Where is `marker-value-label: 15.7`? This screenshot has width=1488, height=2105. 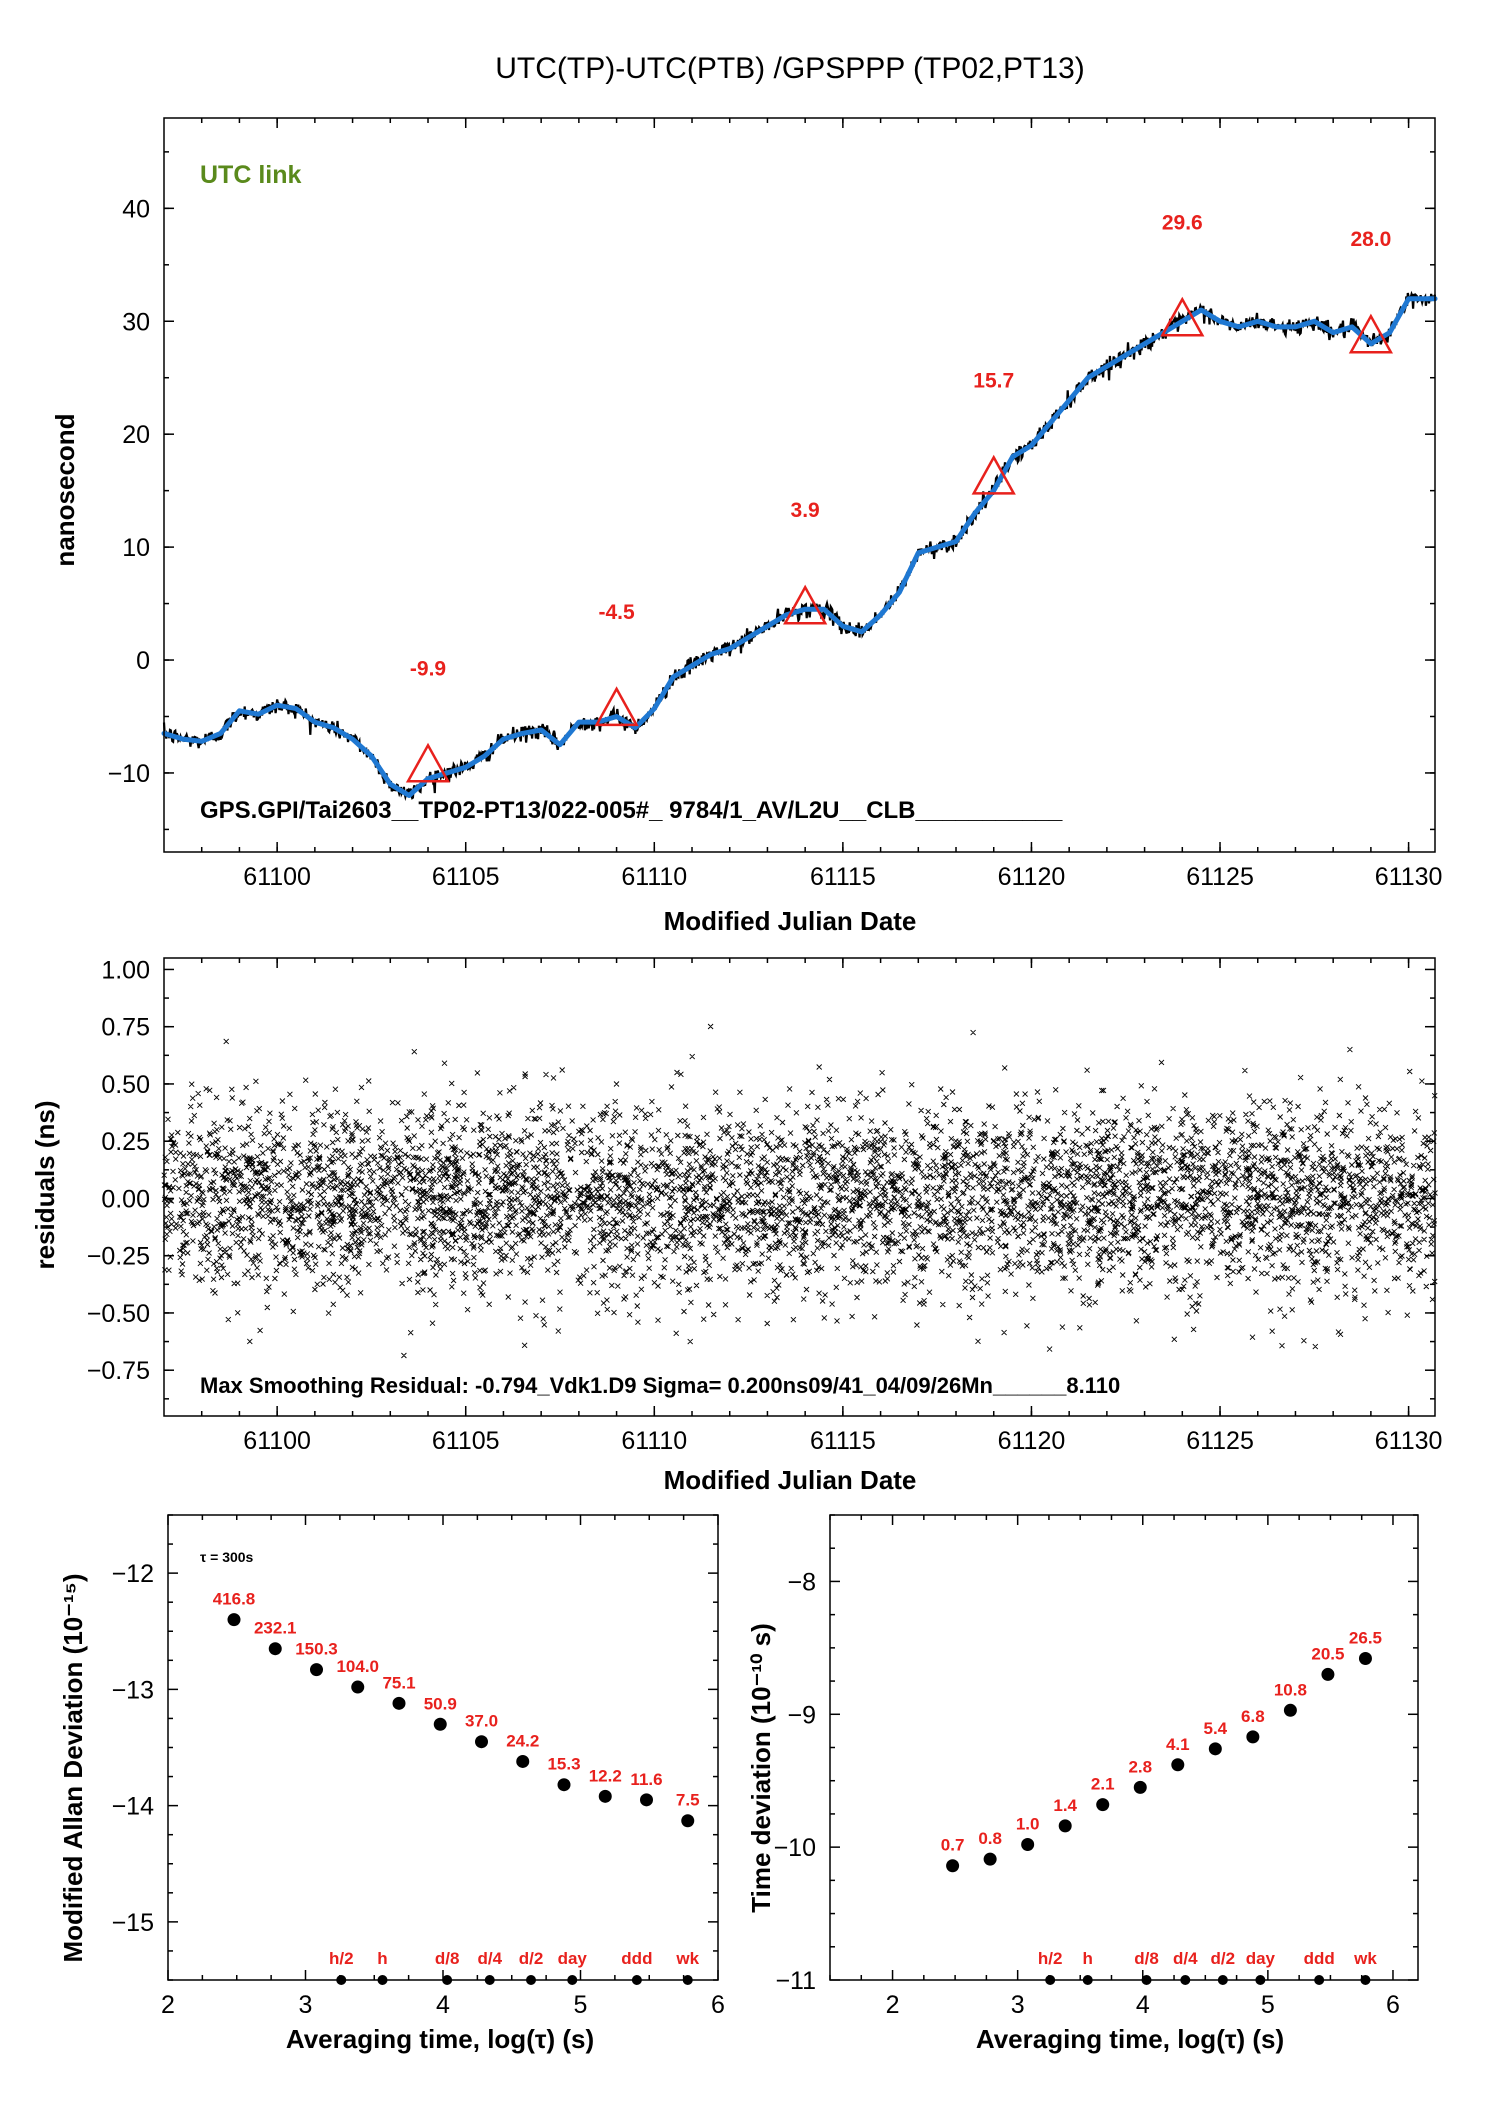 marker-value-label: 15.7 is located at coordinates (993, 380).